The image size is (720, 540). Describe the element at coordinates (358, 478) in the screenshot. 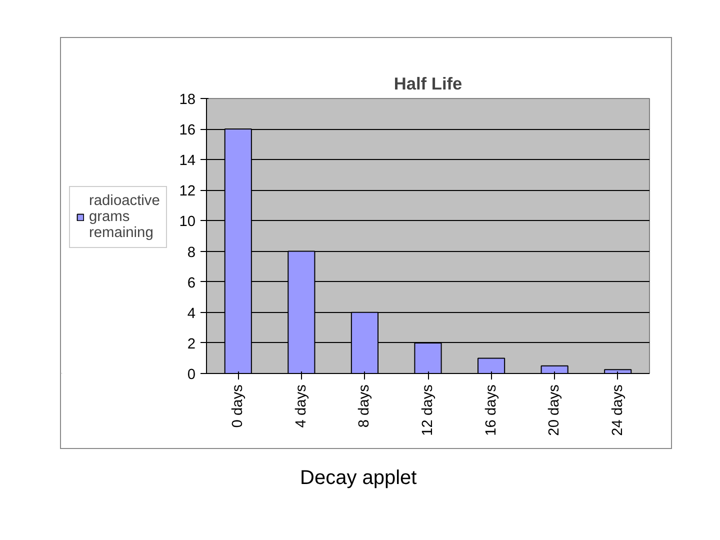

I see `text: Decay applet` at that location.